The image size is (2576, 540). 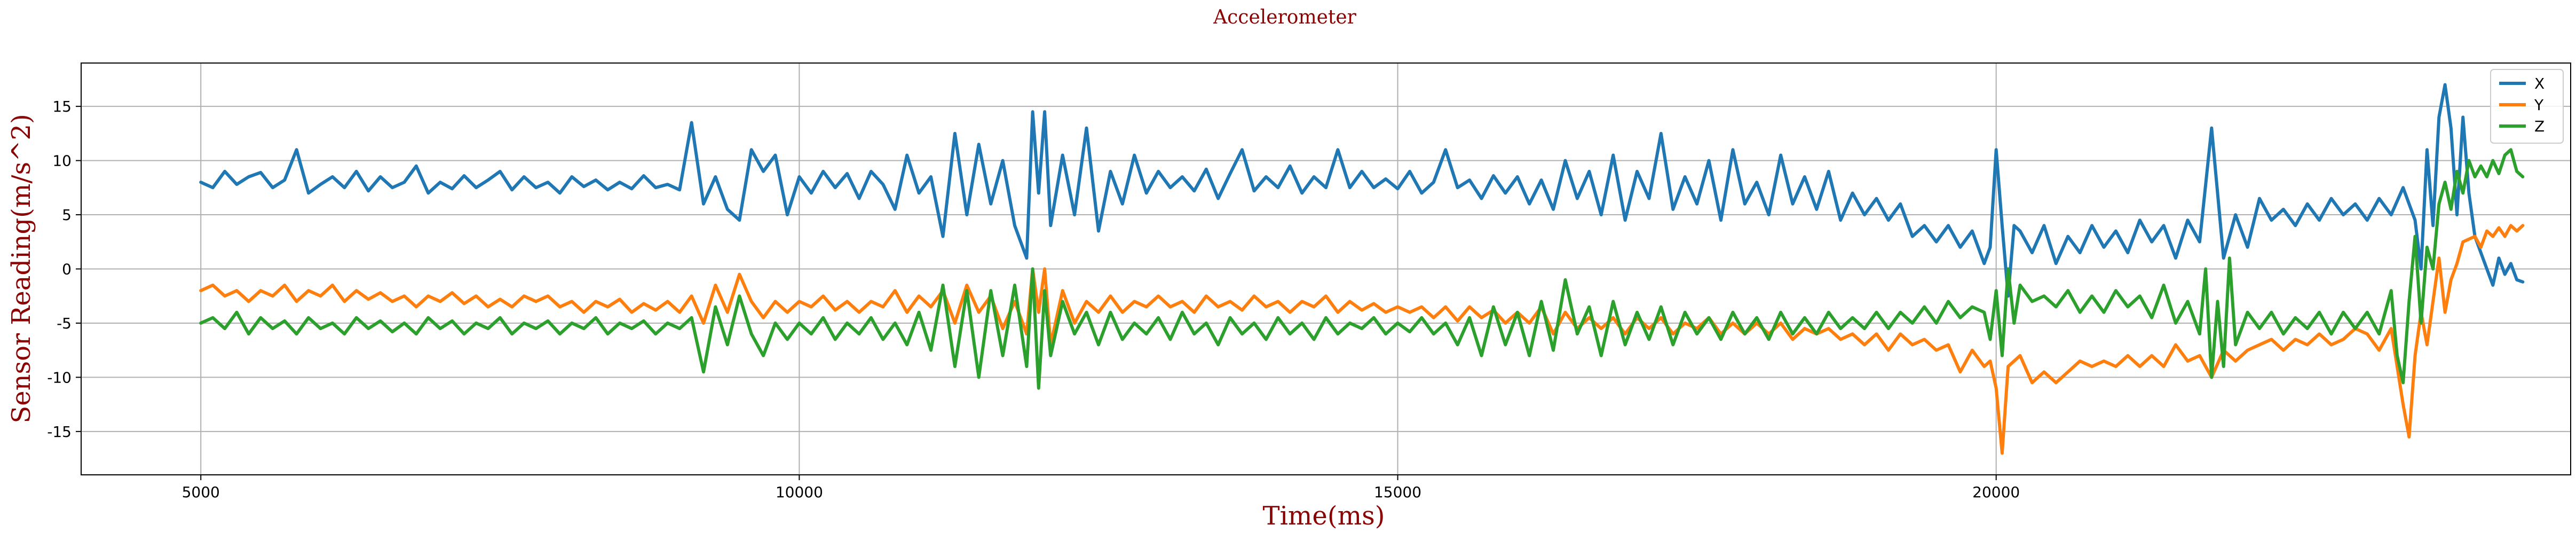 I want to click on x-tick-label: 5000, so click(x=201, y=492).